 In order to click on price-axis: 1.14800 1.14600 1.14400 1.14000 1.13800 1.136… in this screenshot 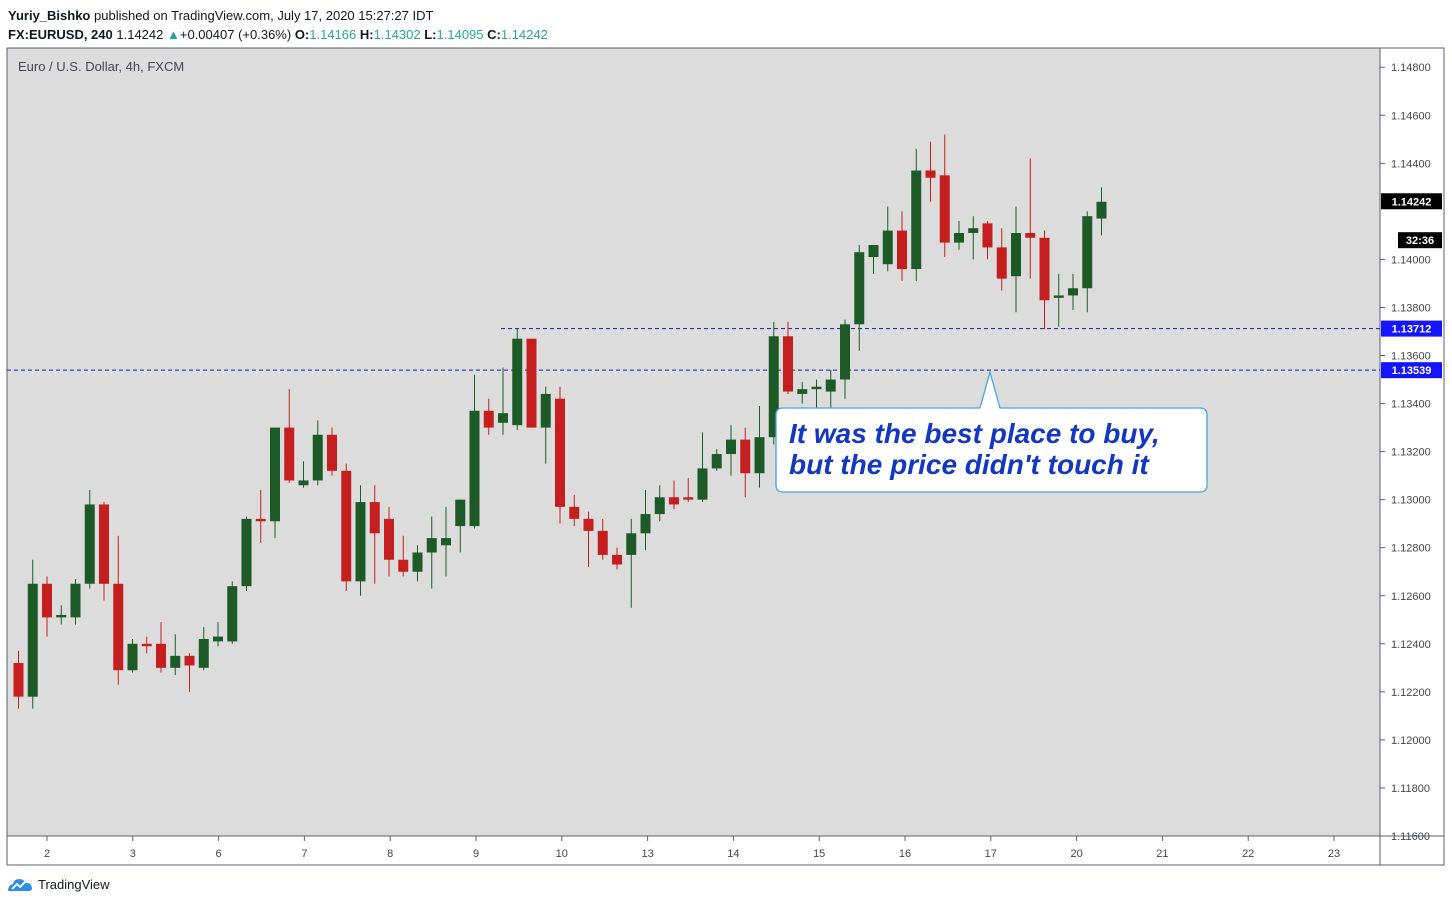, I will do `click(1405, 452)`.